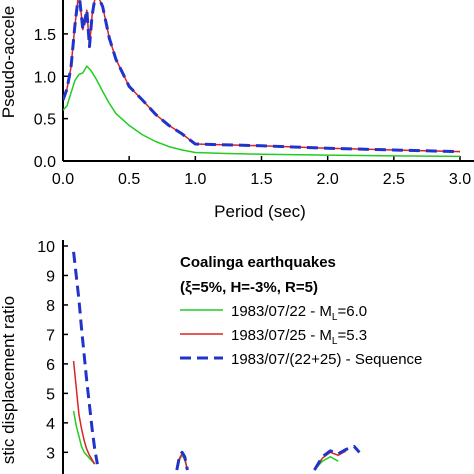 Image resolution: width=474 pixels, height=474 pixels. I want to click on legend-subtitle: (ξ=5%, H=-3%, R=5), so click(249, 287).